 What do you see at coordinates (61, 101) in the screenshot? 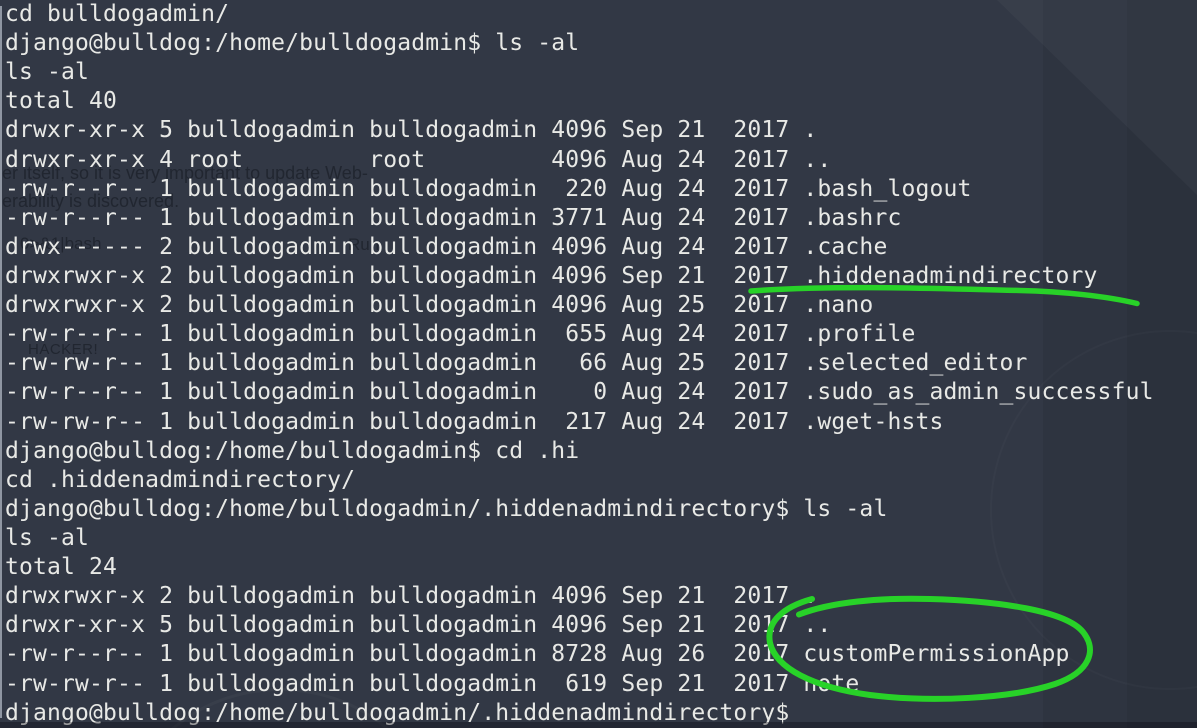
I see `terminal-line: total 40` at bounding box center [61, 101].